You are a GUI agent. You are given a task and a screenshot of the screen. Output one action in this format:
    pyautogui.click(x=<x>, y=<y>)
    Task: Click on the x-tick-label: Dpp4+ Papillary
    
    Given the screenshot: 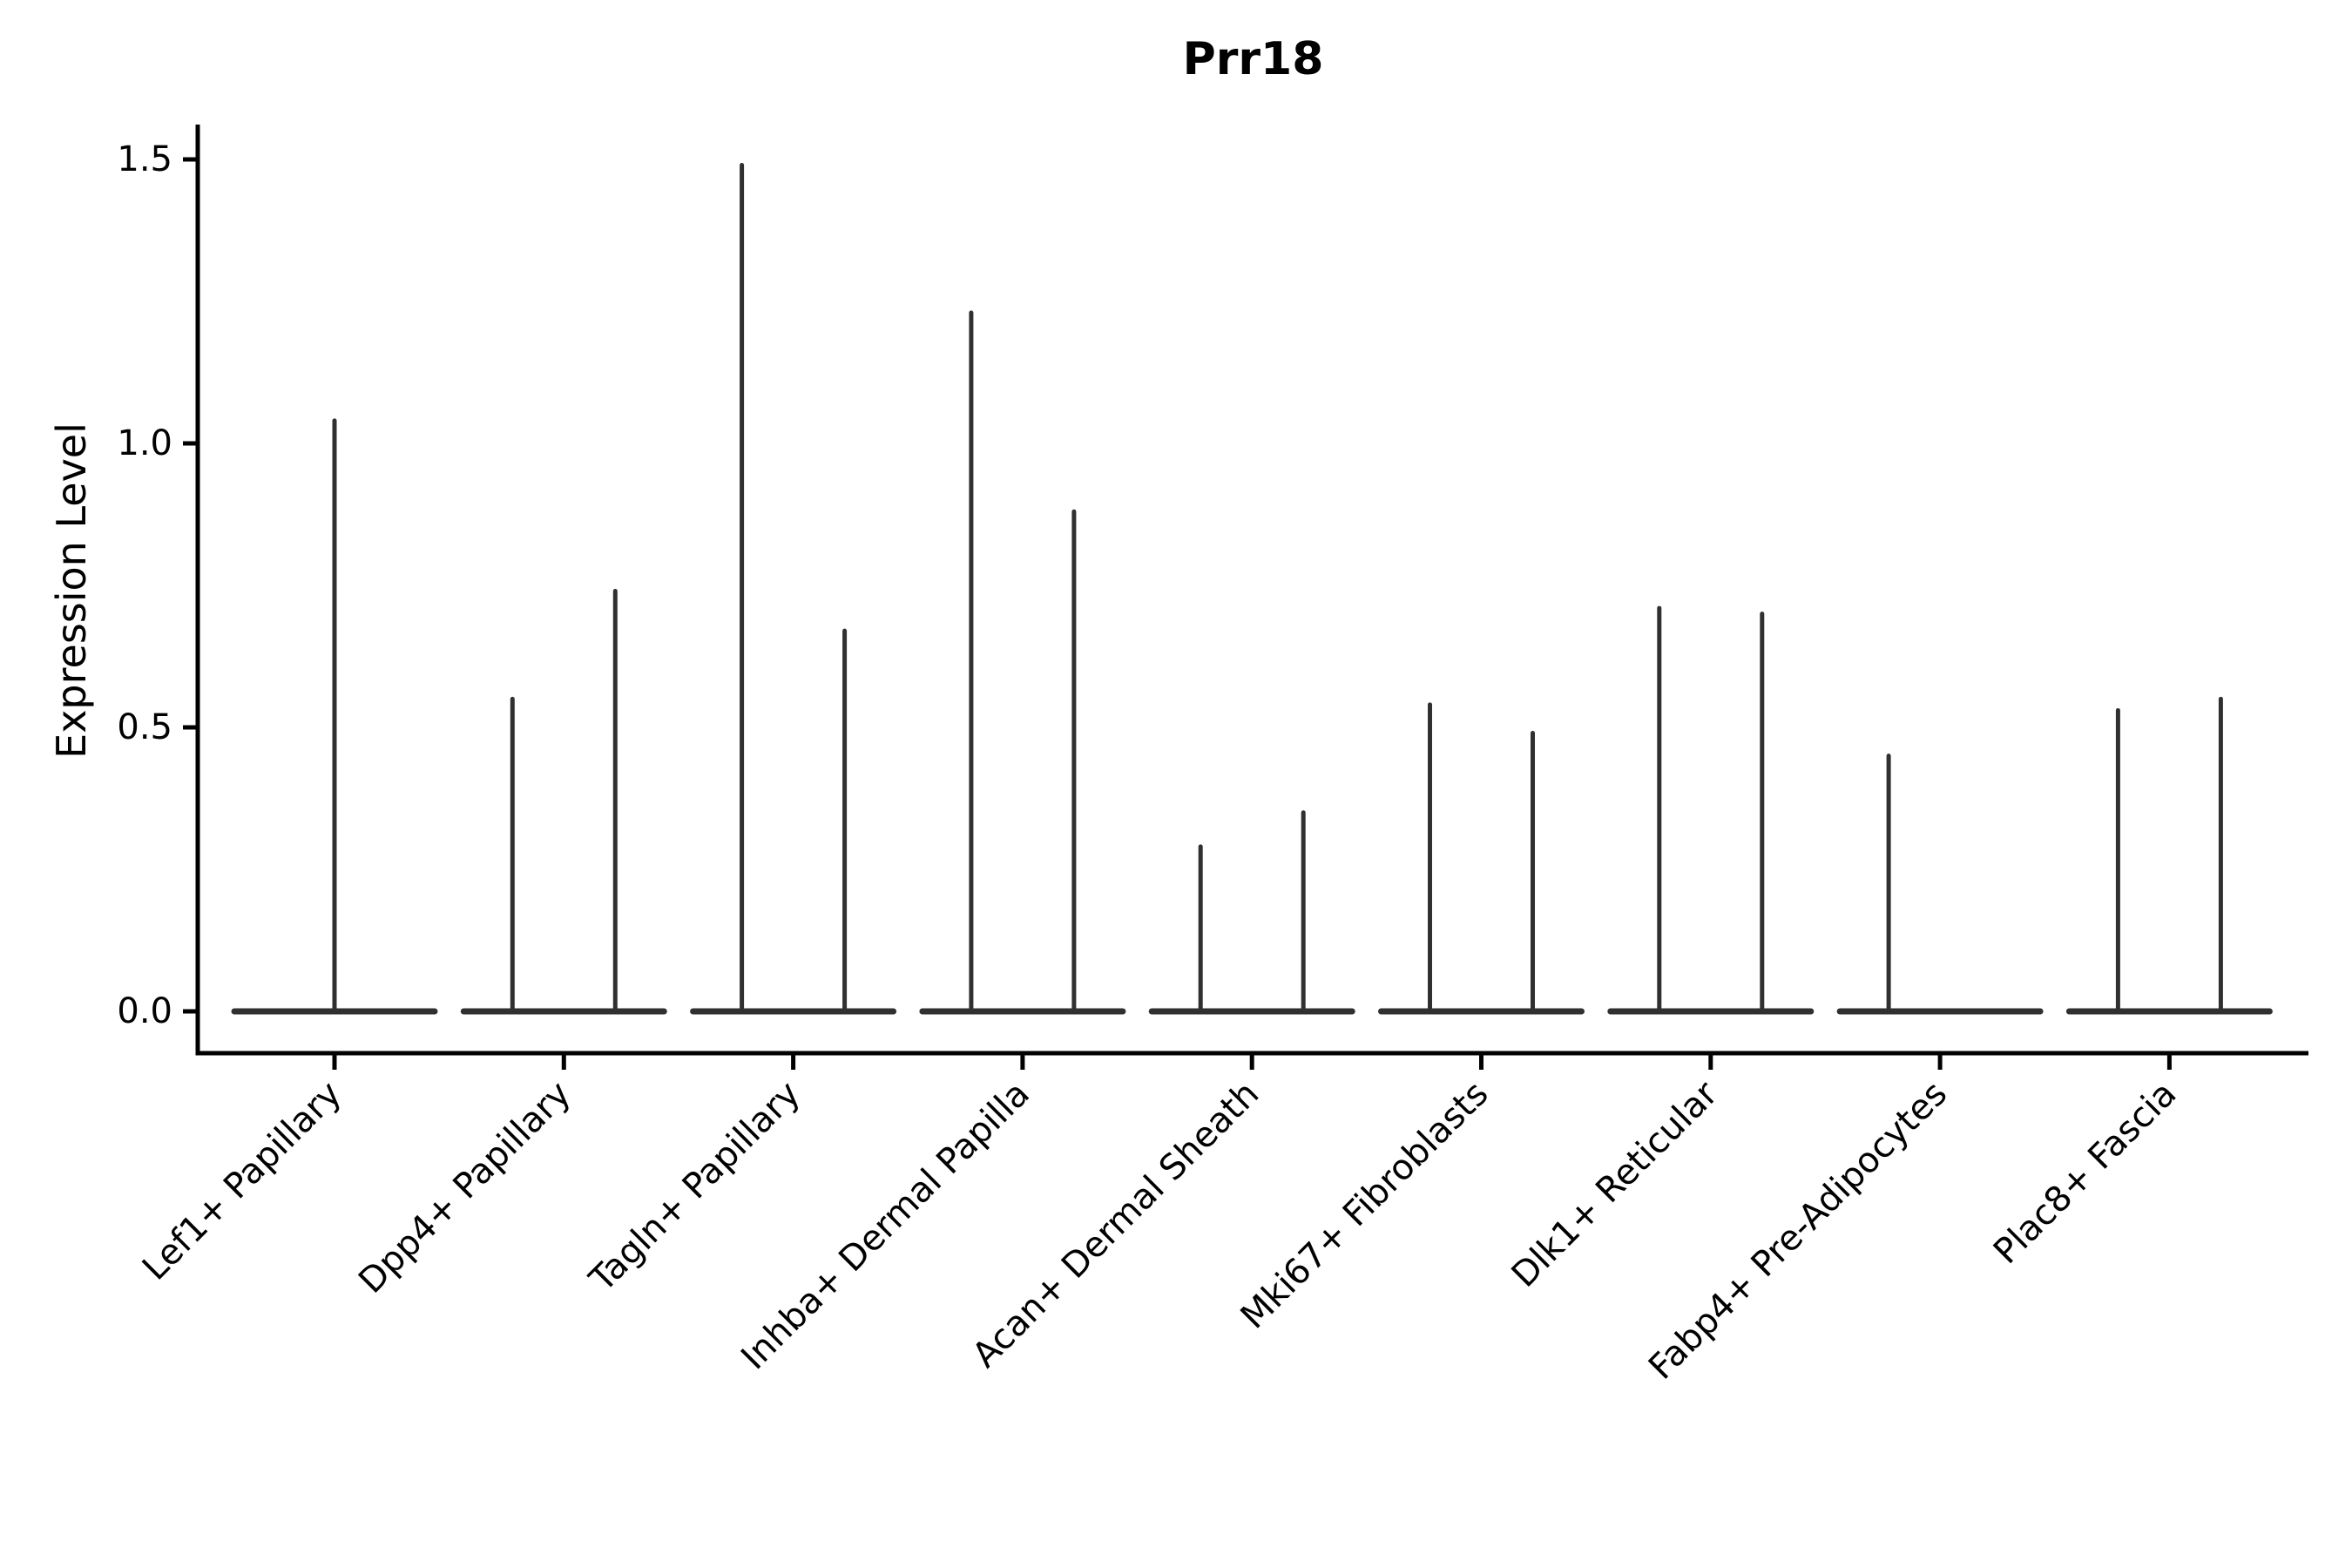 What is the action you would take?
    pyautogui.click(x=465, y=1187)
    